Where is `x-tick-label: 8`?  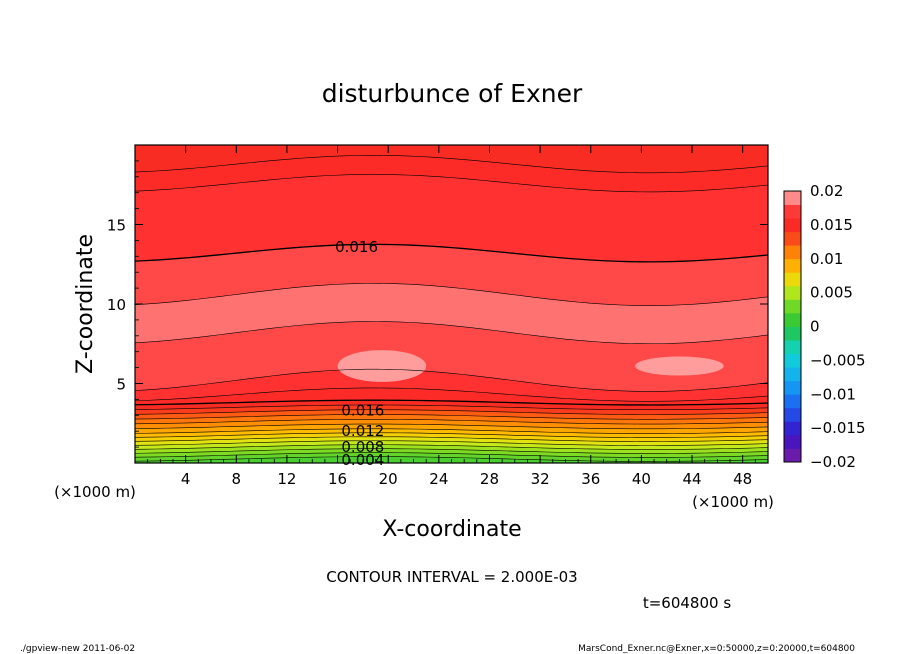
x-tick-label: 8 is located at coordinates (237, 479).